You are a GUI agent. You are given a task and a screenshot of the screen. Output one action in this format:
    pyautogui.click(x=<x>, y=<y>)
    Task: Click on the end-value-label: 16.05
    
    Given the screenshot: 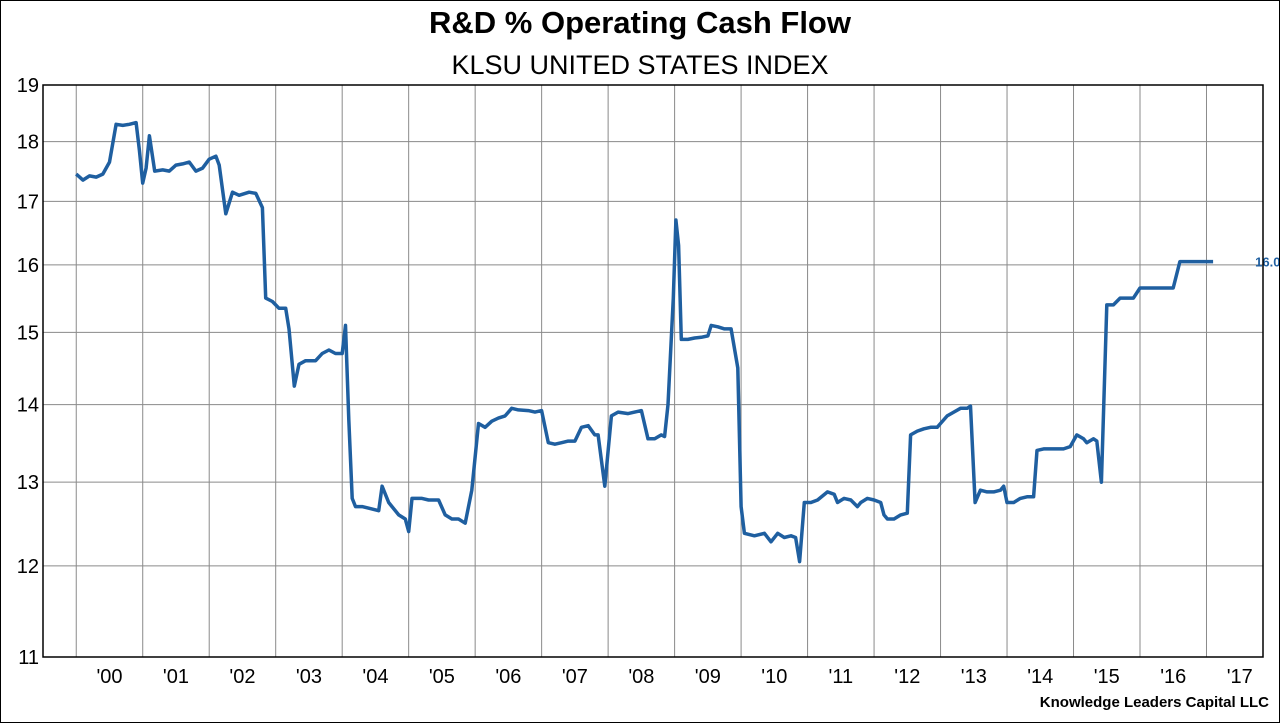 What is the action you would take?
    pyautogui.click(x=1267, y=262)
    